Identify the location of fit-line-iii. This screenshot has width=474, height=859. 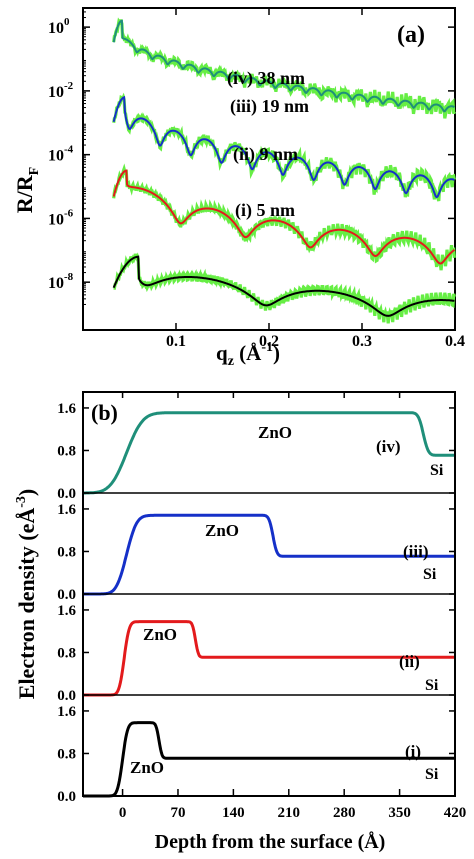
(283, 147).